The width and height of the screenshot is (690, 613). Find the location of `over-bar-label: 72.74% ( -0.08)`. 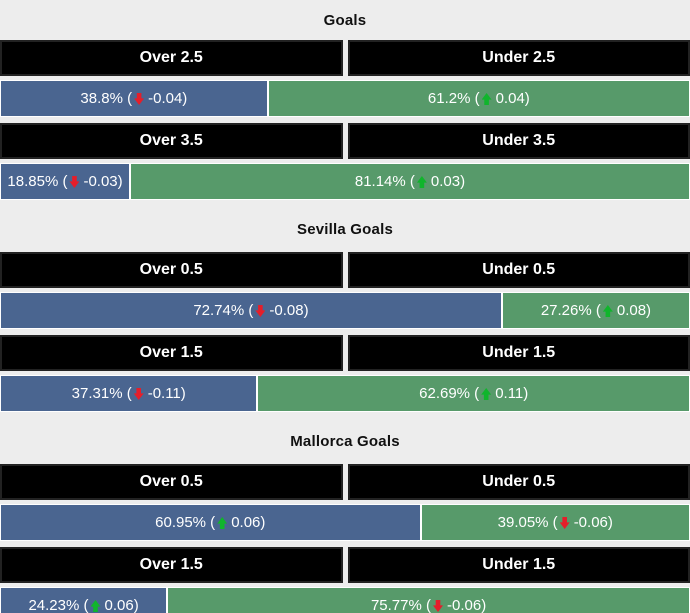

over-bar-label: 72.74% ( -0.08) is located at coordinates (250, 310).